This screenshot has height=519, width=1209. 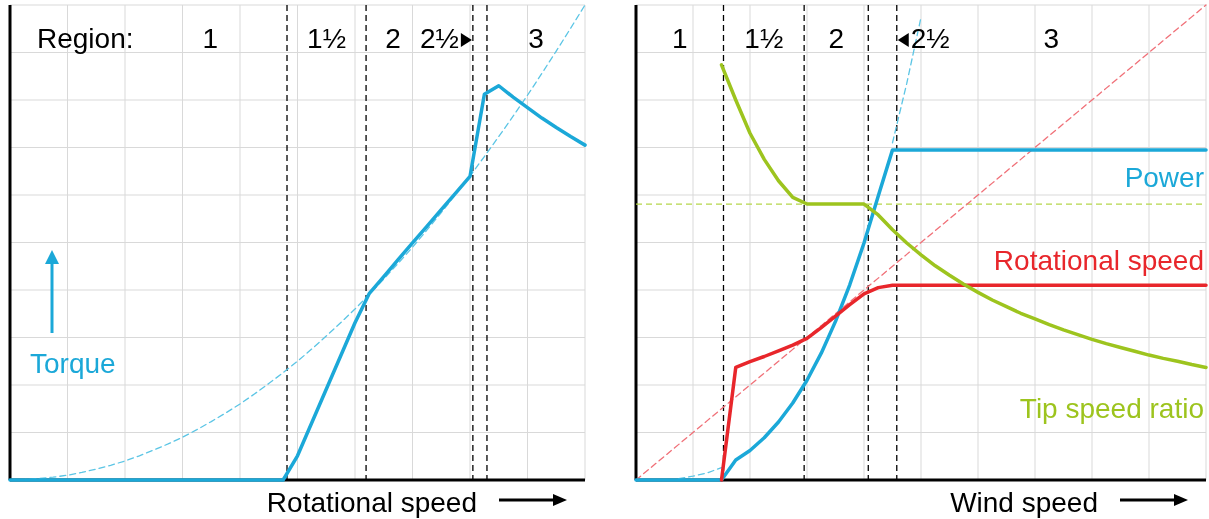 What do you see at coordinates (1111, 409) in the screenshot?
I see `series-label: Tip speed ratio` at bounding box center [1111, 409].